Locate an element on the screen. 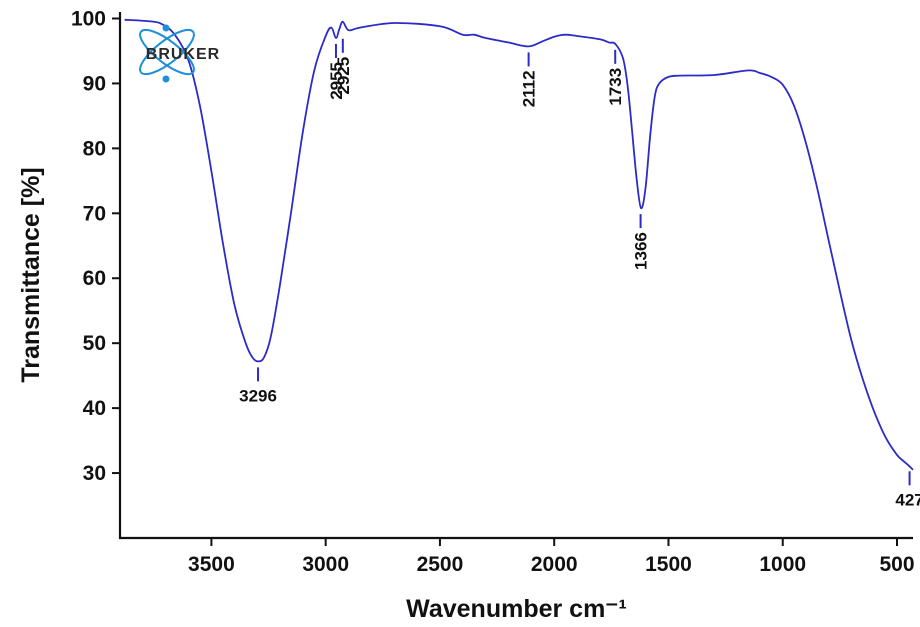  y-tick-label-50: 50 is located at coordinates (94, 343).